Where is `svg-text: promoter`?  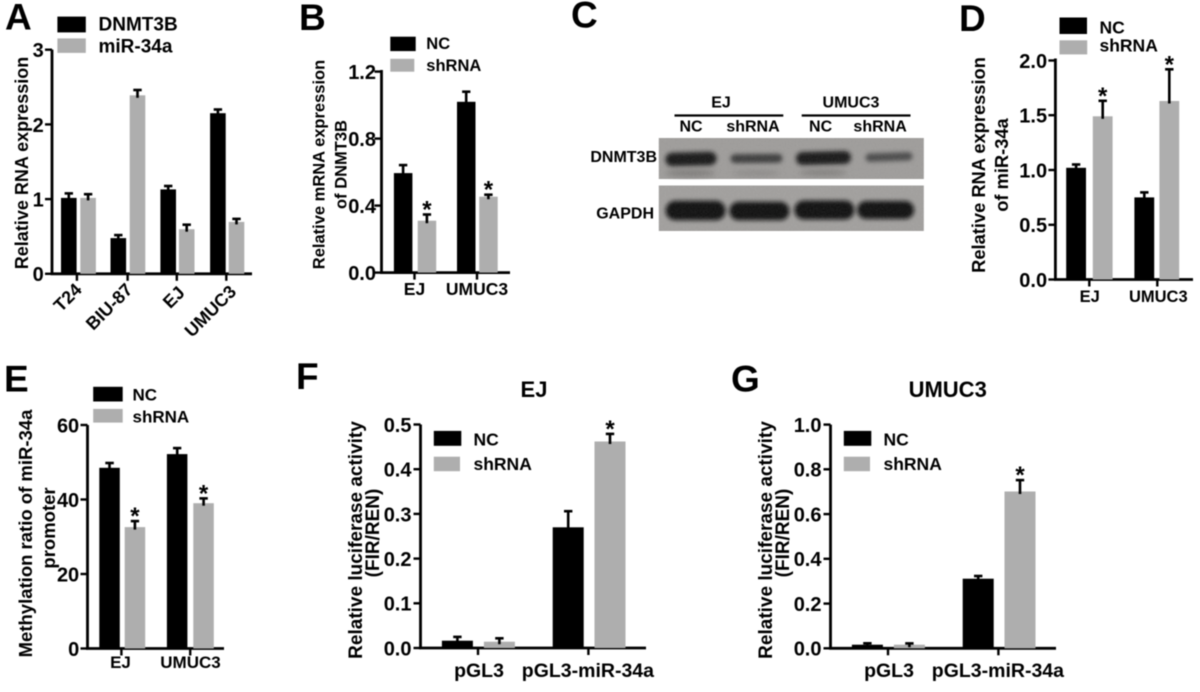 svg-text: promoter is located at coordinates (48, 527).